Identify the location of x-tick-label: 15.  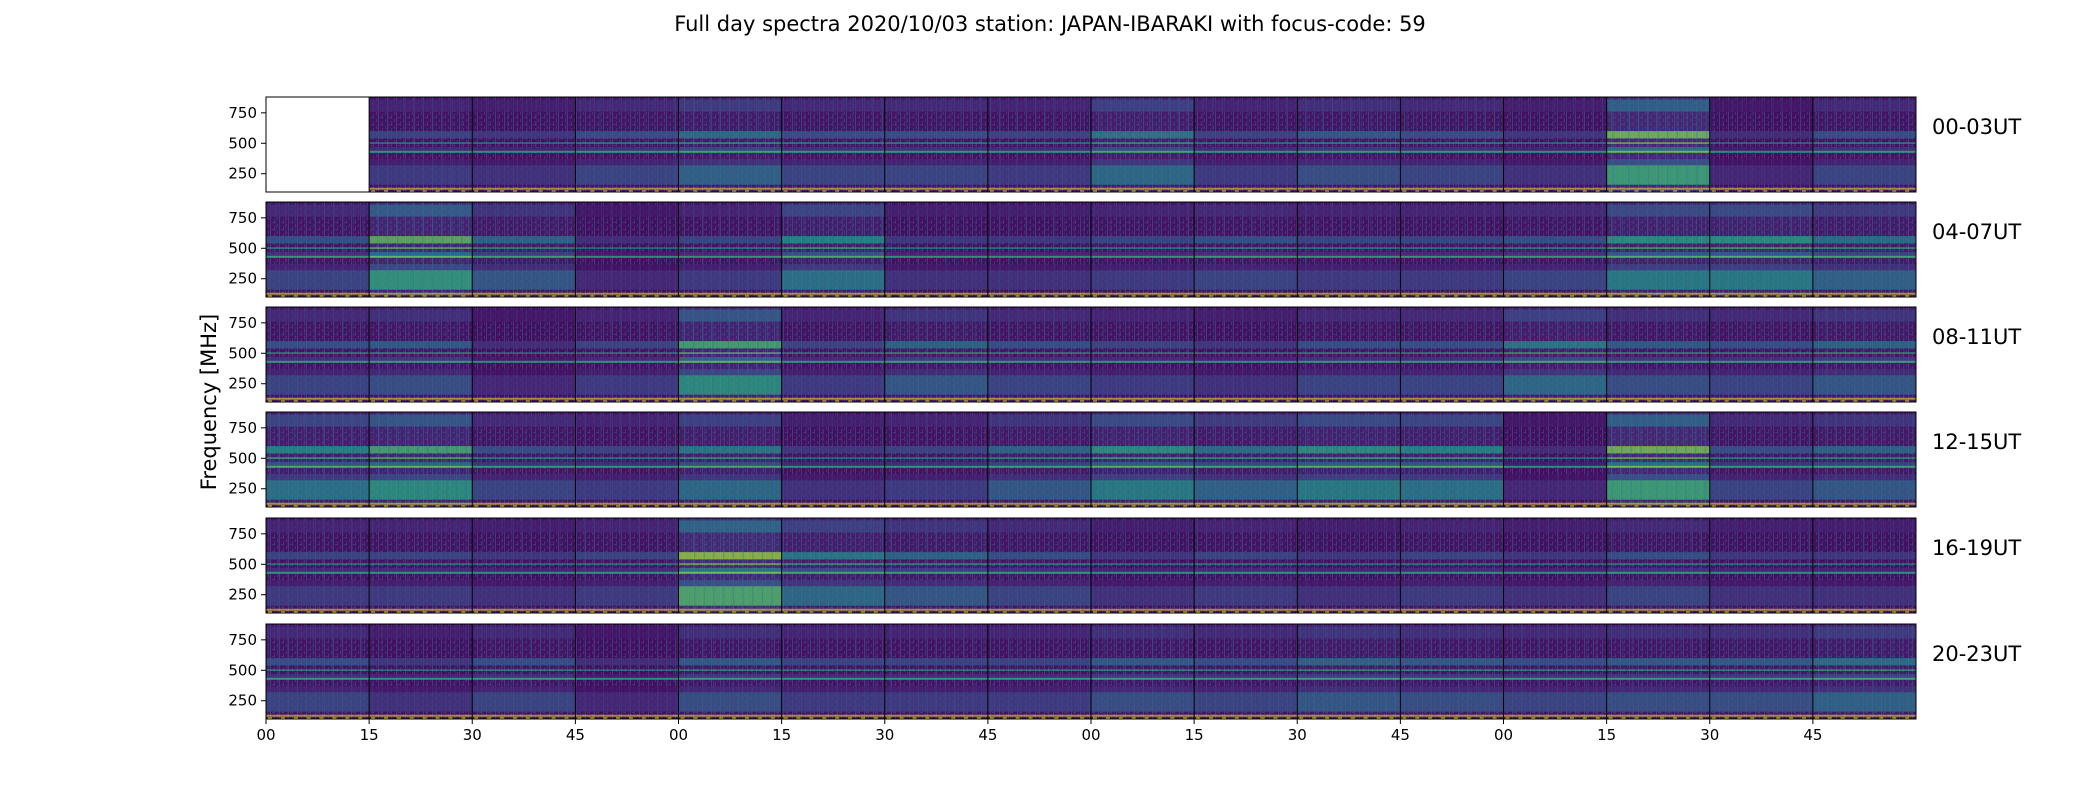
(781, 735).